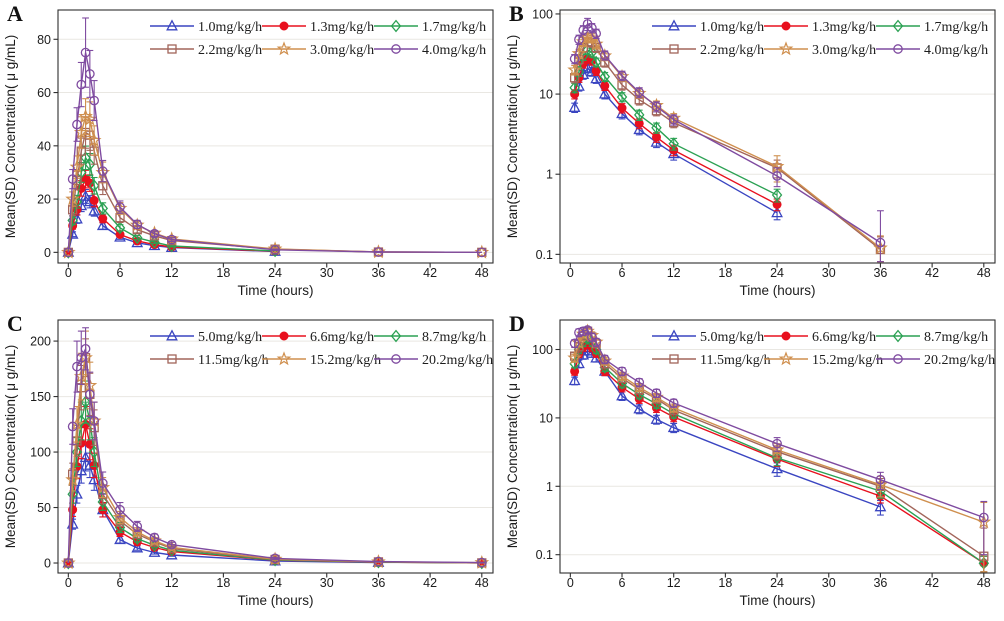  I want to click on panel-letter-b: B, so click(516, 13).